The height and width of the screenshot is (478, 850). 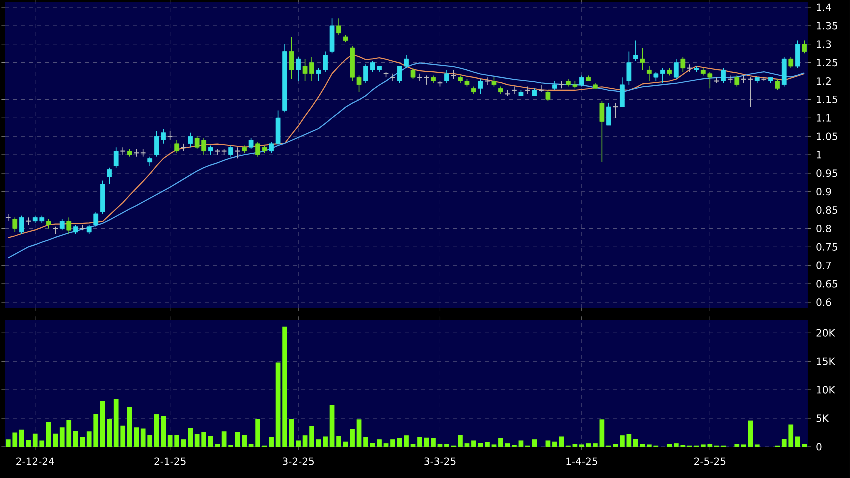 I want to click on y-tick-label: 0.85, so click(x=827, y=210).